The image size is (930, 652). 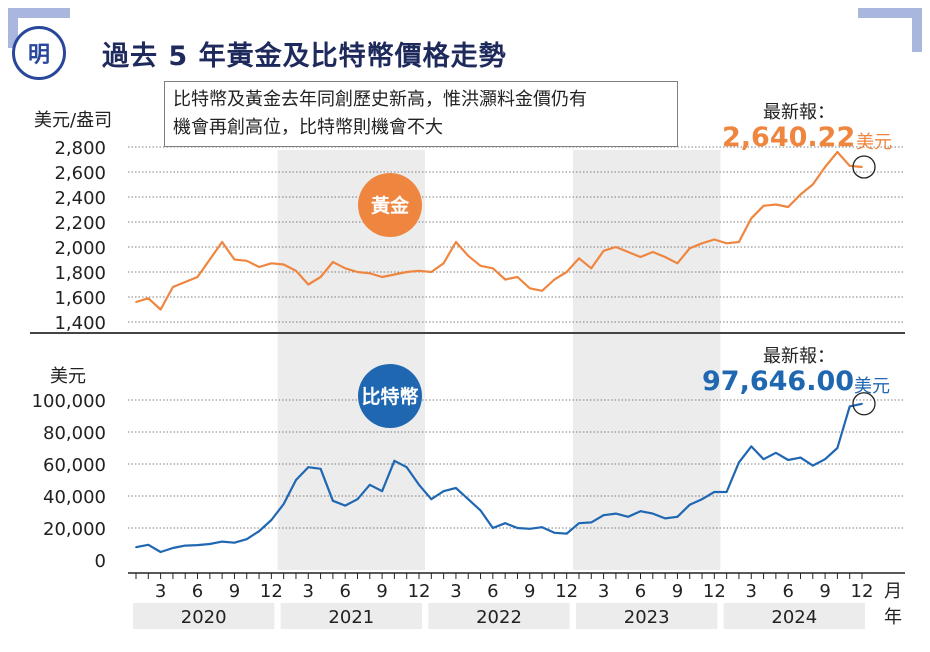 I want to click on year-band-2021, so click(x=351, y=616).